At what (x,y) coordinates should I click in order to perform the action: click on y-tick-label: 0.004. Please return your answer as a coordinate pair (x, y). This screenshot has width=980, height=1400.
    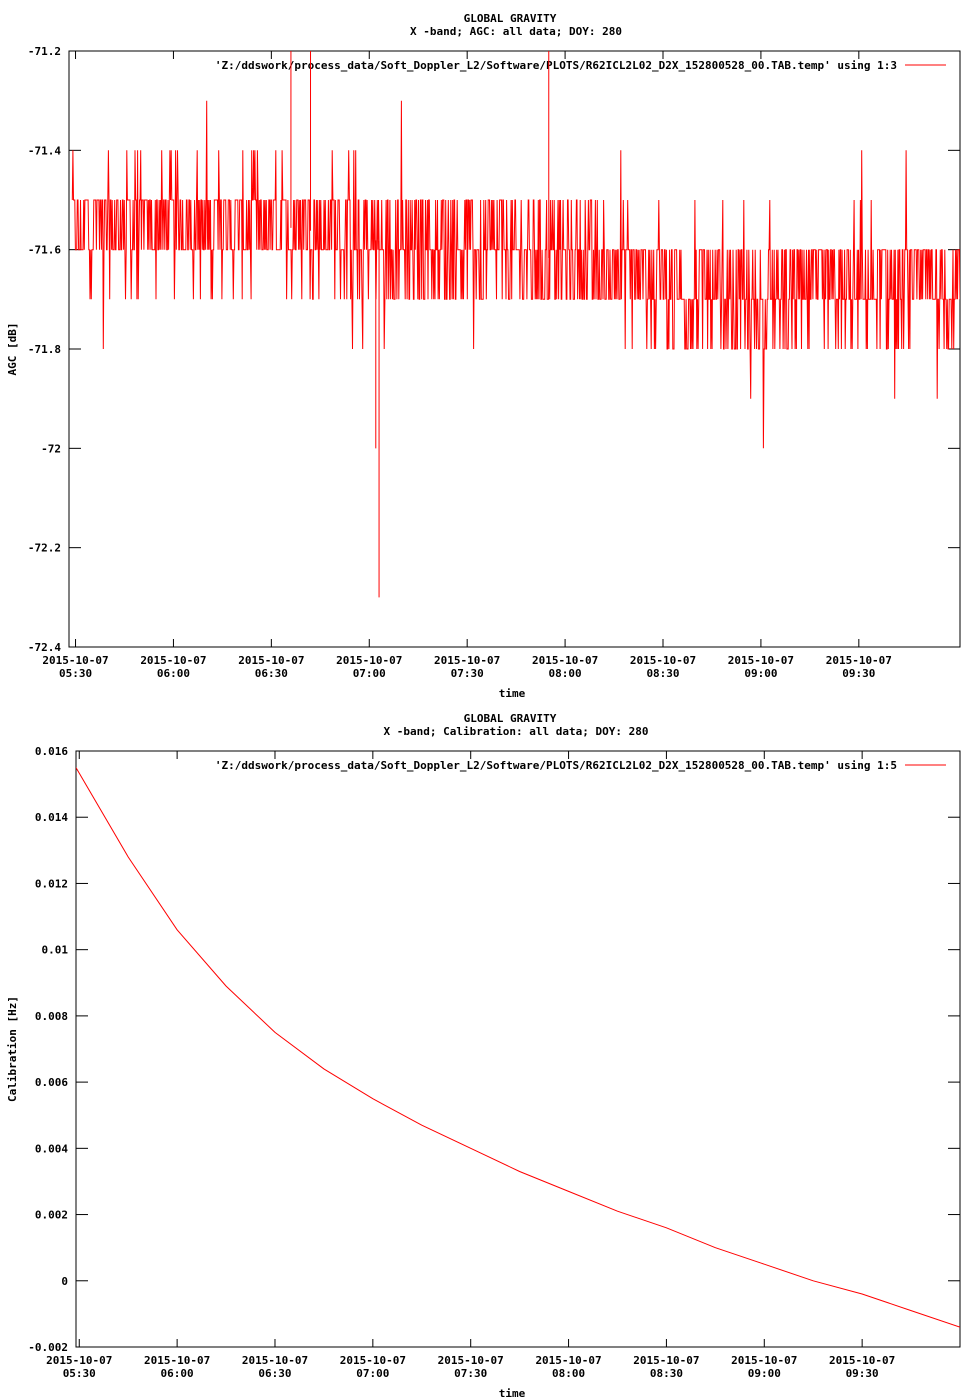
    Looking at the image, I should click on (51, 1148).